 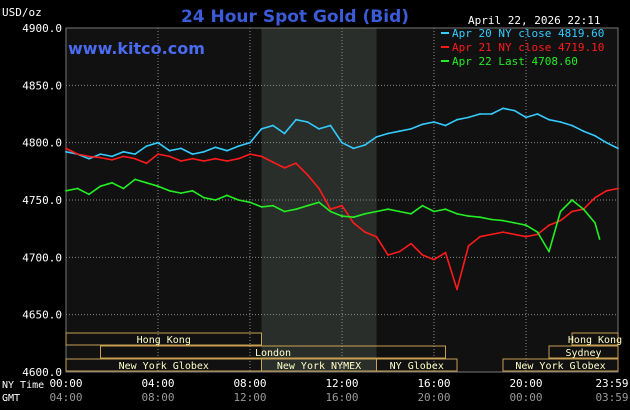 What do you see at coordinates (42, 28) in the screenshot?
I see `y-tick-label: 4900.0` at bounding box center [42, 28].